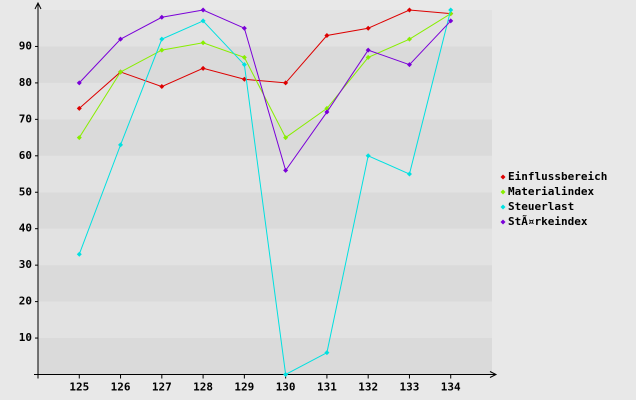 Image resolution: width=636 pixels, height=400 pixels. What do you see at coordinates (25, 118) in the screenshot?
I see `y-tick-label: 70` at bounding box center [25, 118].